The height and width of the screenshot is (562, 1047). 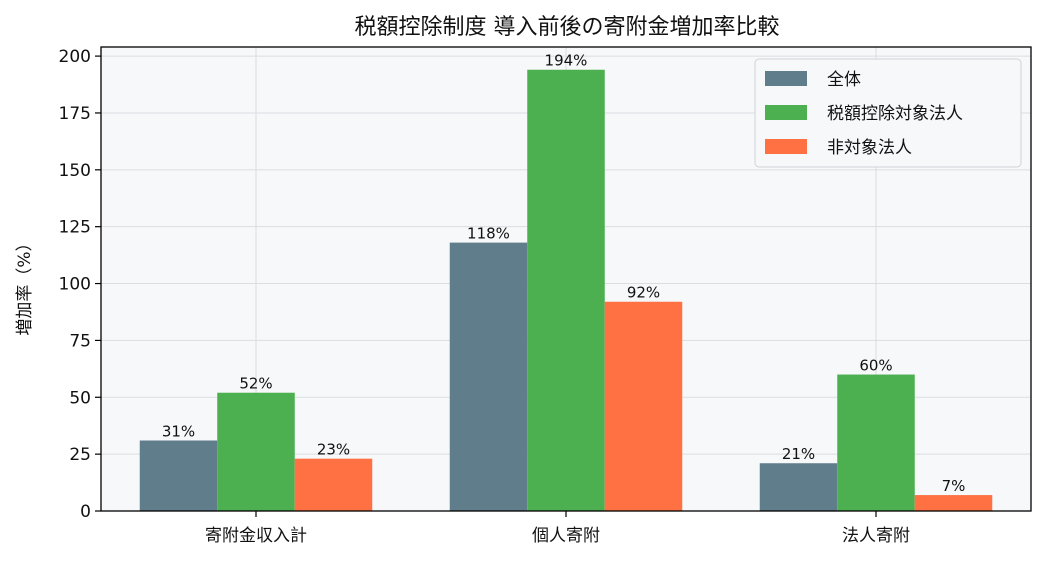 What do you see at coordinates (255, 384) in the screenshot?
I see `data-label: 52%` at bounding box center [255, 384].